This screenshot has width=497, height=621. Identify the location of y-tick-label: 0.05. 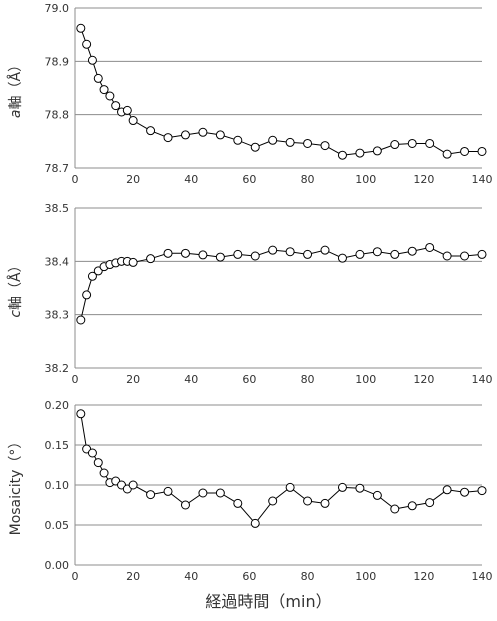
(57, 525).